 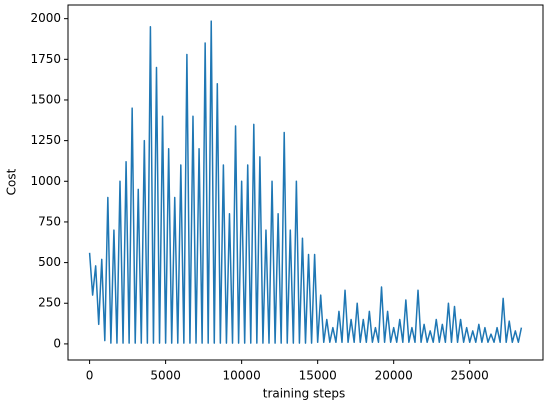 What do you see at coordinates (49, 221) in the screenshot?
I see `y-tick-label: 750` at bounding box center [49, 221].